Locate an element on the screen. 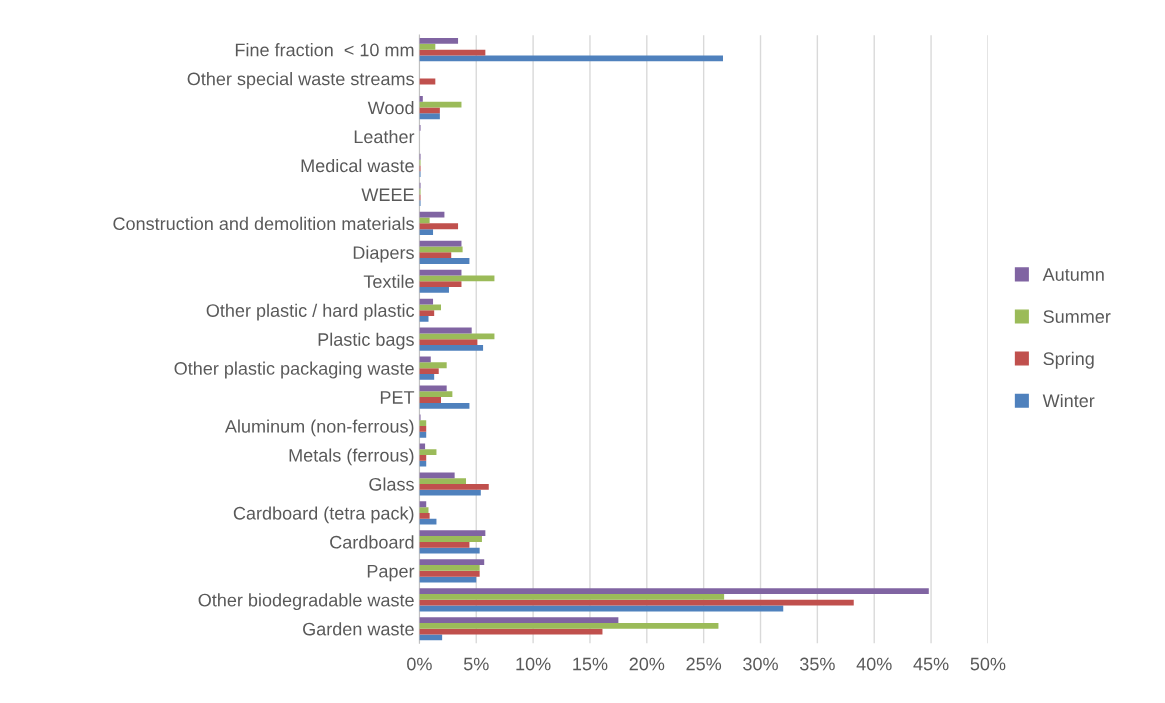 The width and height of the screenshot is (1165, 703). y-tick-label: Fine fraction < 10 mm is located at coordinates (324, 50).